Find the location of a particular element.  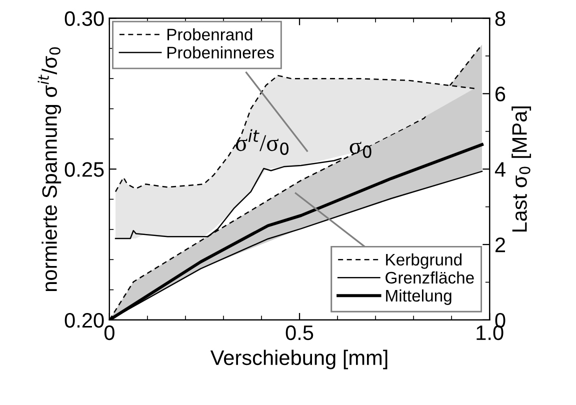

y2-axis-title: Last σ$_{0}$ [MPa] is located at coordinates (522, 169).